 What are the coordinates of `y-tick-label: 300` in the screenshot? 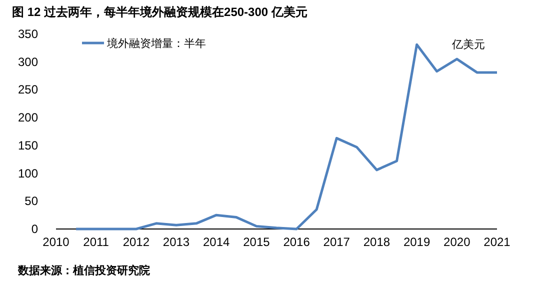 It's located at (28, 61).